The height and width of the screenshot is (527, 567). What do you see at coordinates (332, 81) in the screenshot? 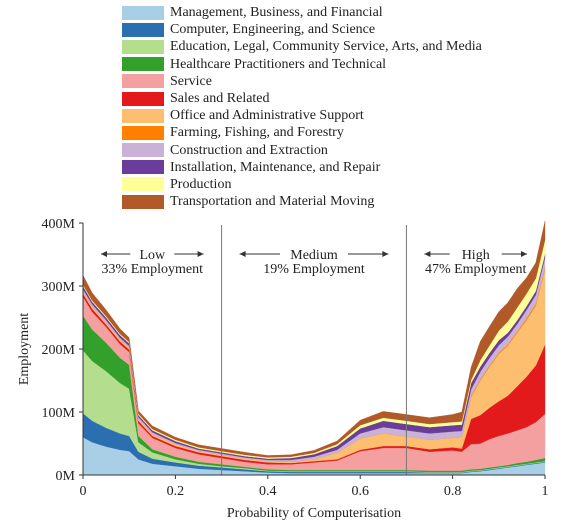
I see `legend-item-service: Service` at bounding box center [332, 81].